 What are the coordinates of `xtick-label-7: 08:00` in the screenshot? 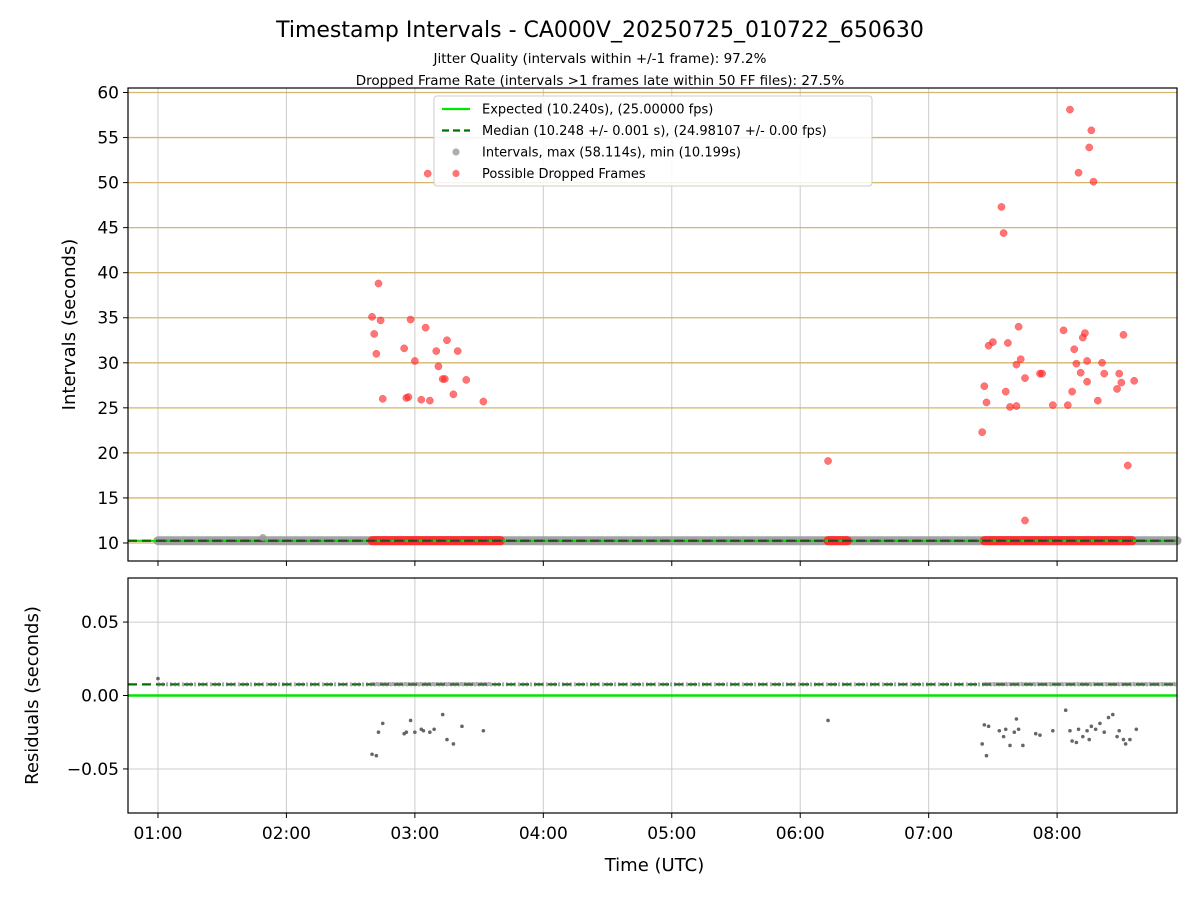 It's located at (1057, 834).